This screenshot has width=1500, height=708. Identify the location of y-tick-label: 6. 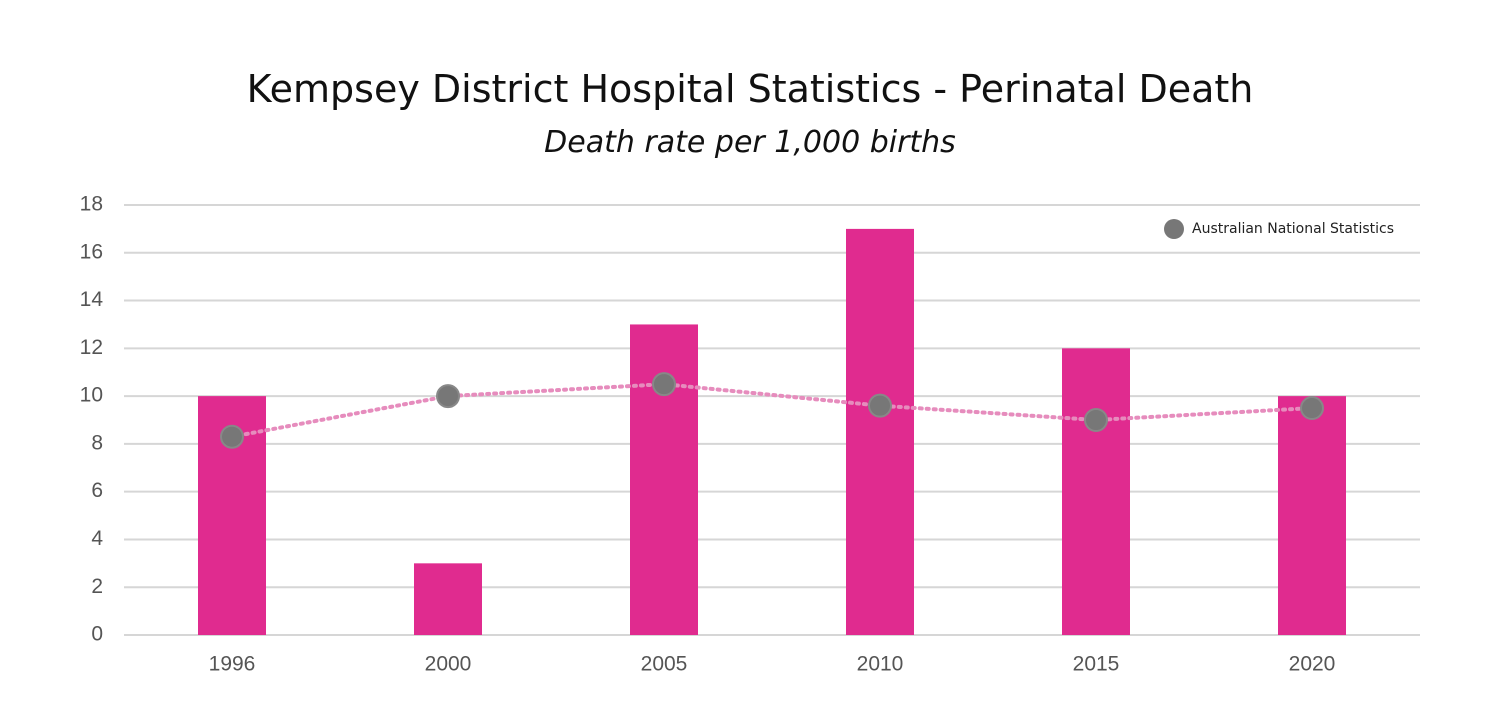
(97, 490).